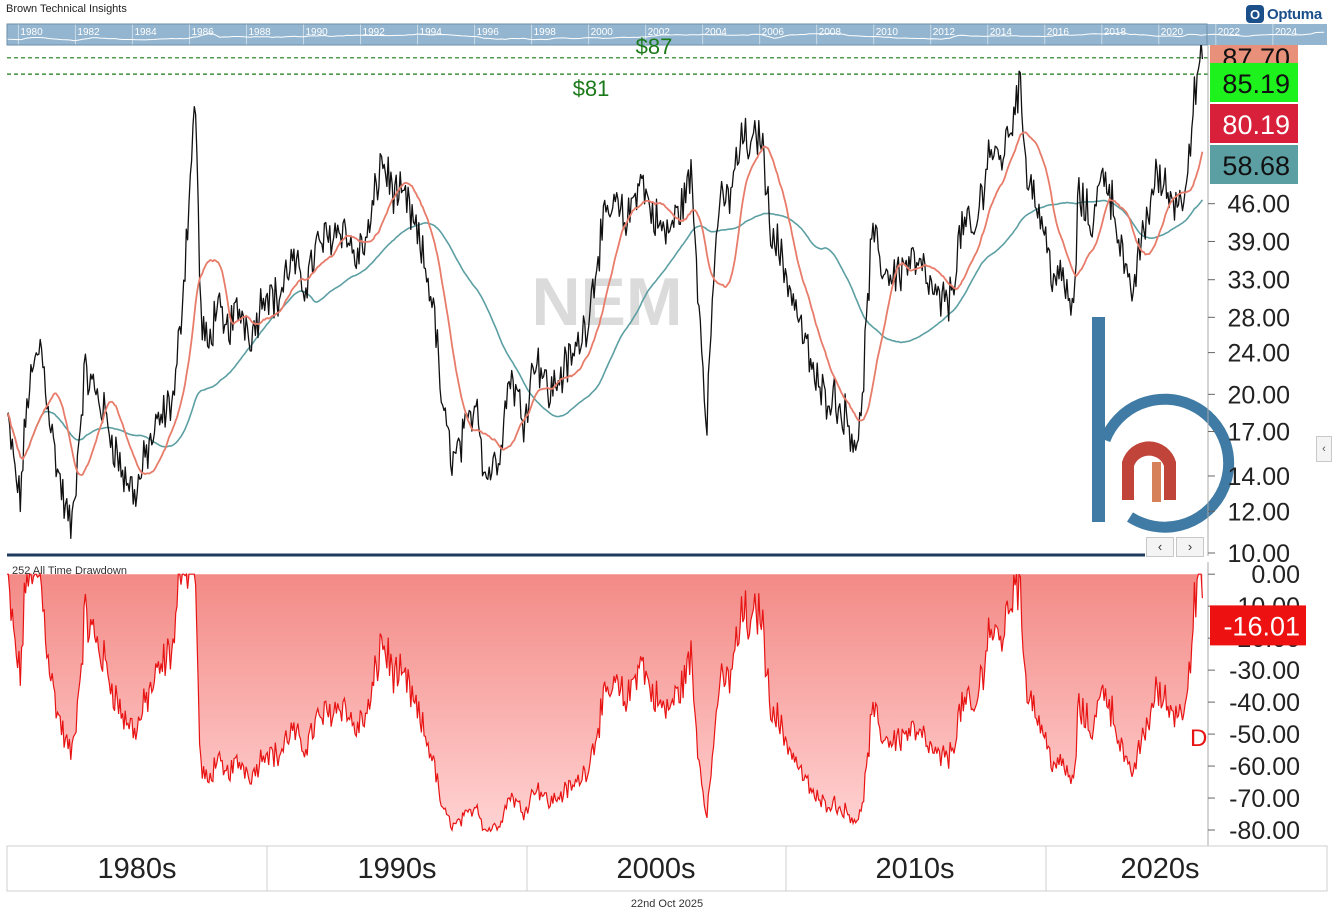 The width and height of the screenshot is (1334, 924). Describe the element at coordinates (1264, 767) in the screenshot. I see `drawdown-axis-label: -60.00` at that location.